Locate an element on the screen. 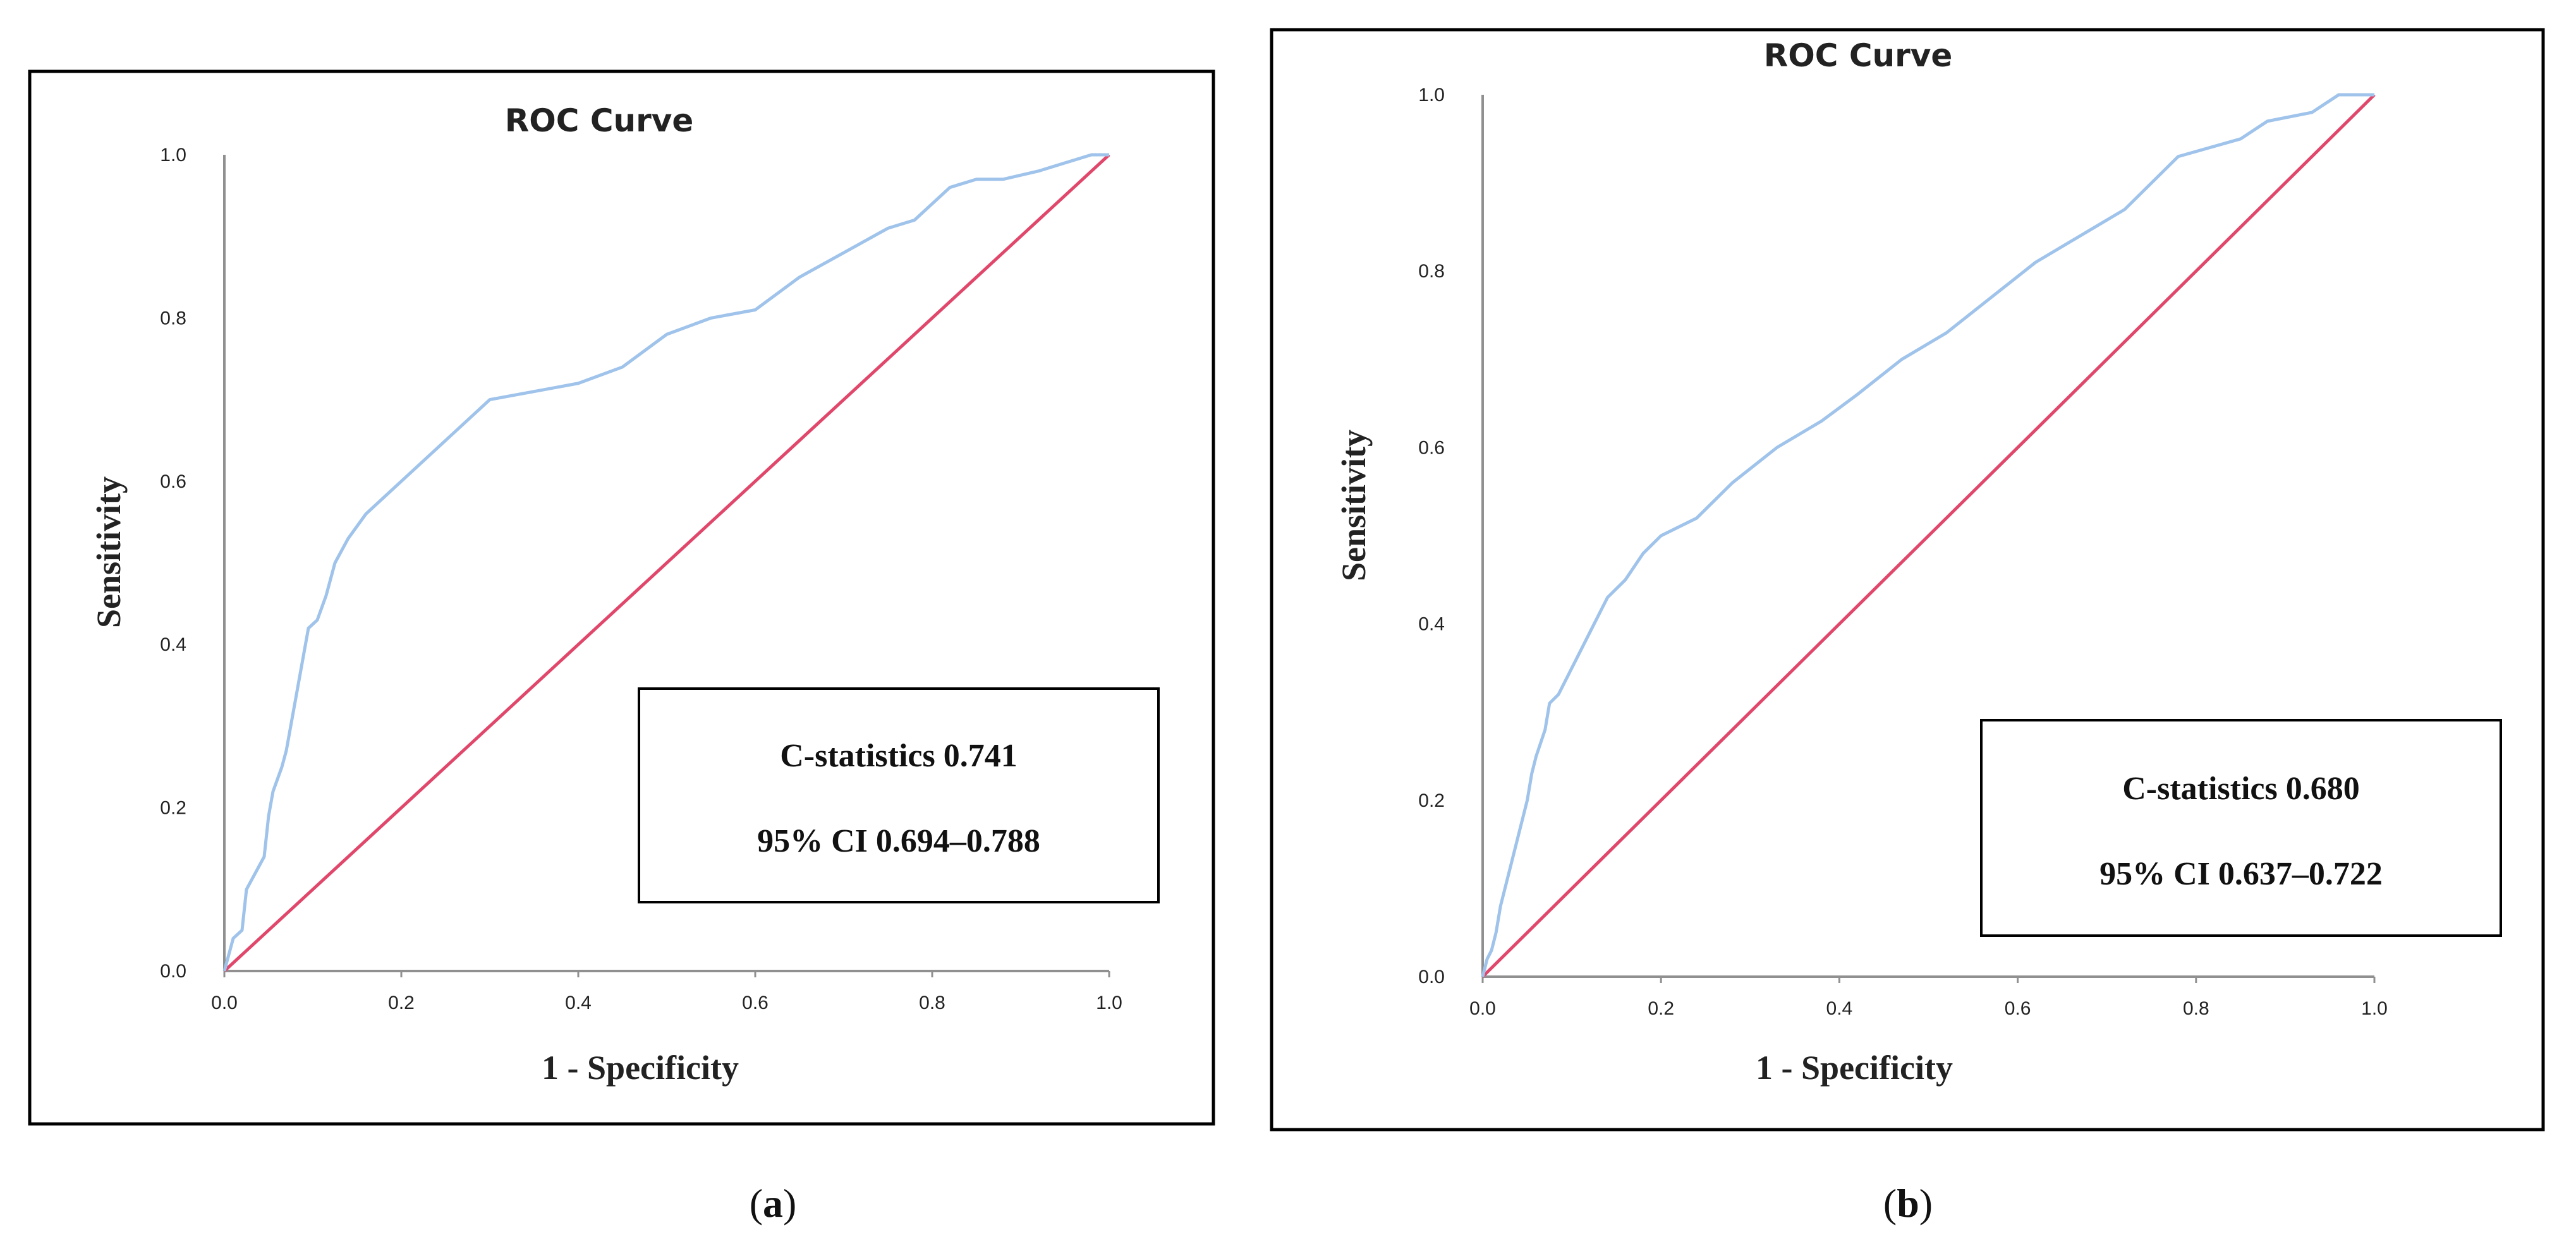  caption-b: (b) is located at coordinates (1908, 1203).